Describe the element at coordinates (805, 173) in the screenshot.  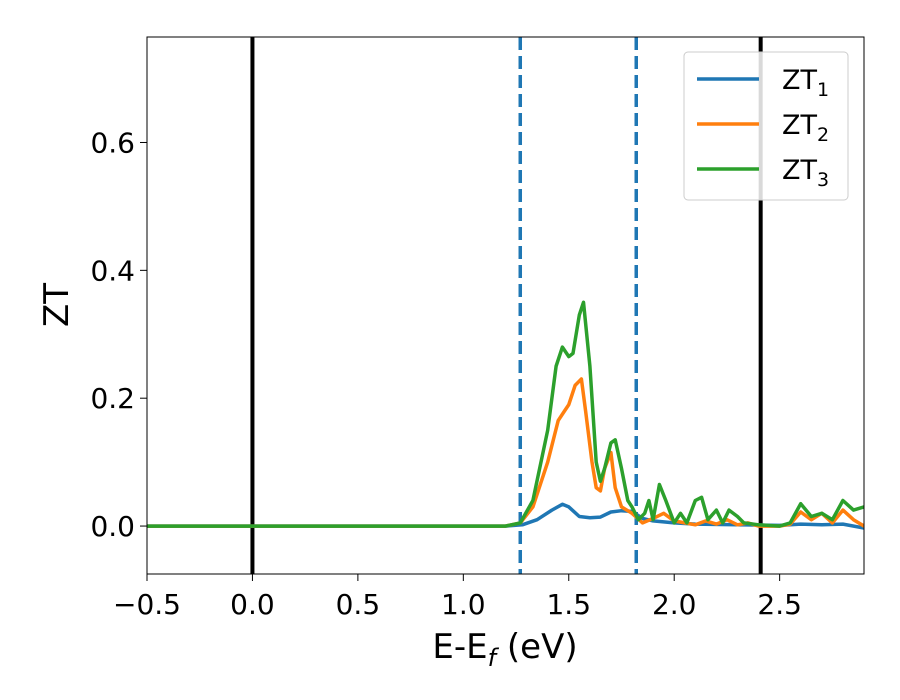
I see `legend-label-zt3: ZT3` at that location.